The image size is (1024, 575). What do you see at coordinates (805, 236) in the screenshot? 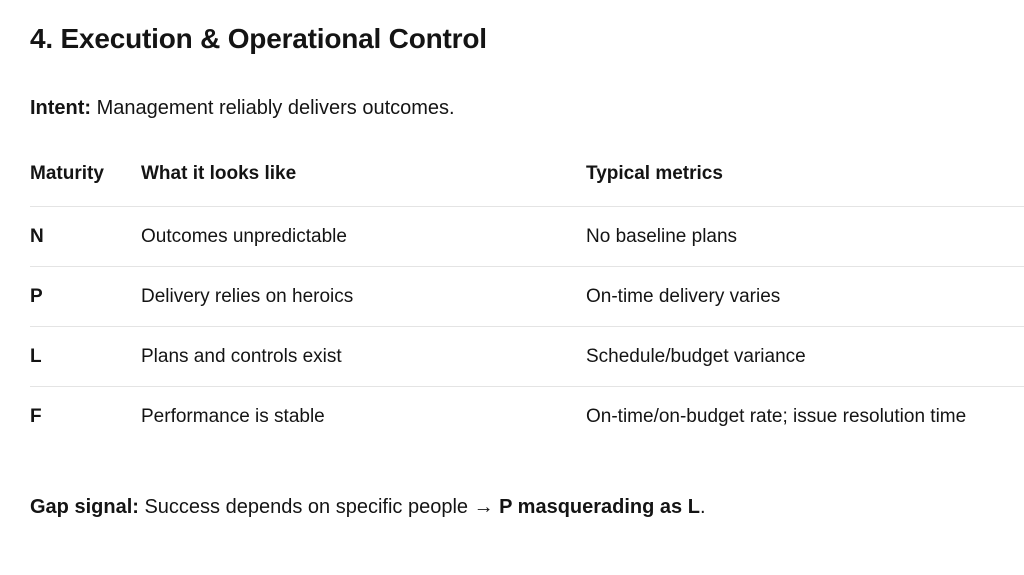
I see `metrics-cell: No baseline plans` at bounding box center [805, 236].